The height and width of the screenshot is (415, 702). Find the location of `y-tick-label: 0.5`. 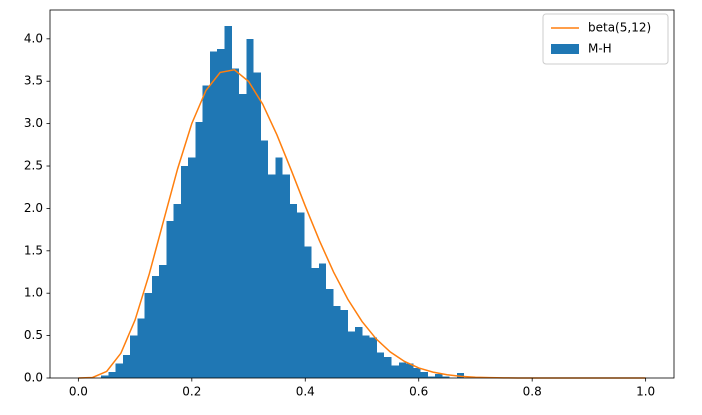

y-tick-label: 0.5 is located at coordinates (33, 335).